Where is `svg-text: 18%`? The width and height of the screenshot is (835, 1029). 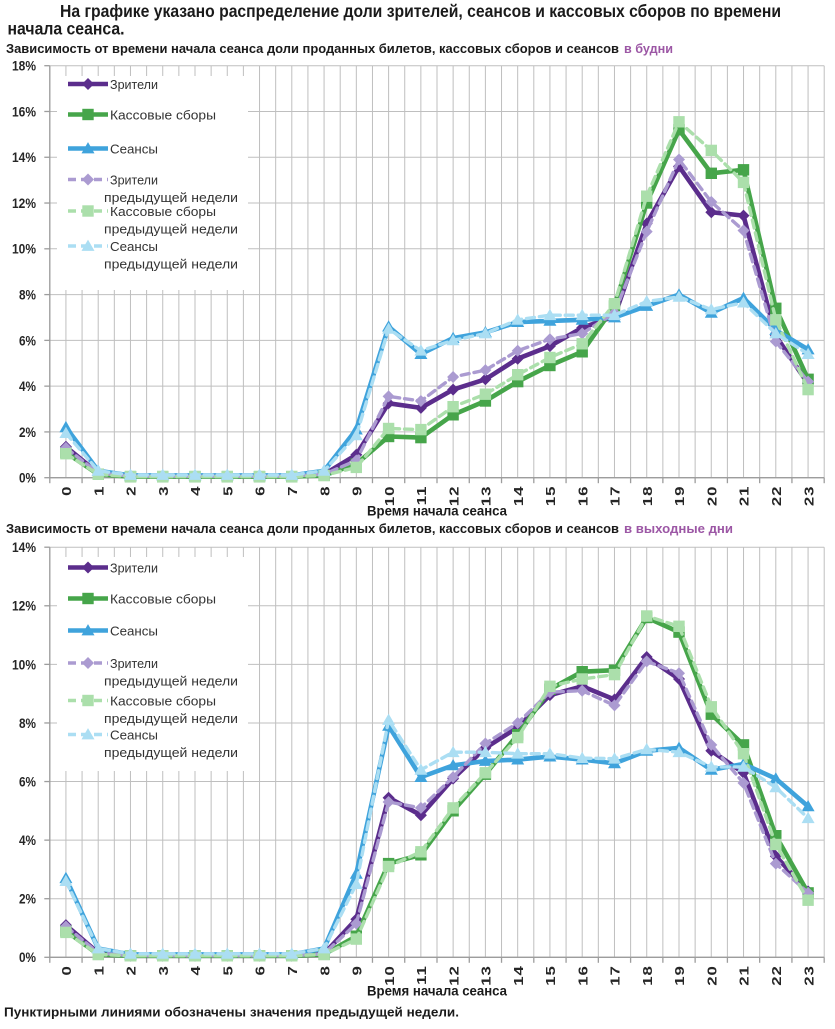 svg-text: 18% is located at coordinates (24, 66).